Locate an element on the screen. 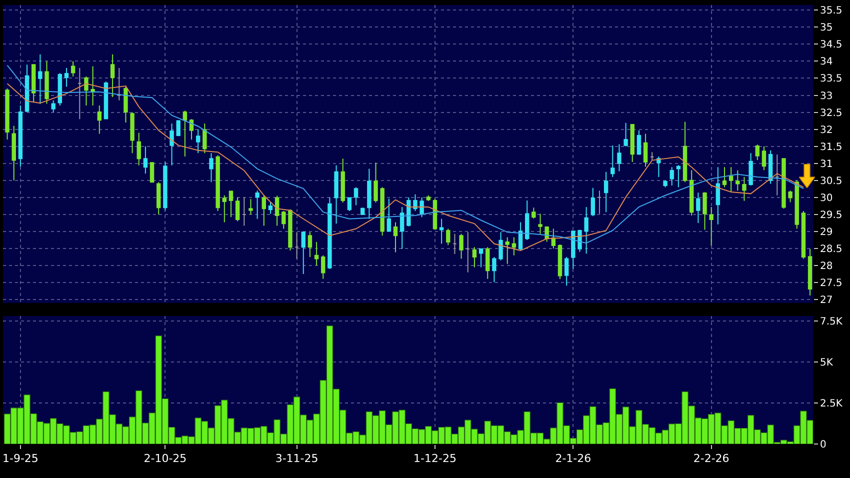 Image resolution: width=850 pixels, height=478 pixels. y-tick-label: 32 is located at coordinates (826, 130).